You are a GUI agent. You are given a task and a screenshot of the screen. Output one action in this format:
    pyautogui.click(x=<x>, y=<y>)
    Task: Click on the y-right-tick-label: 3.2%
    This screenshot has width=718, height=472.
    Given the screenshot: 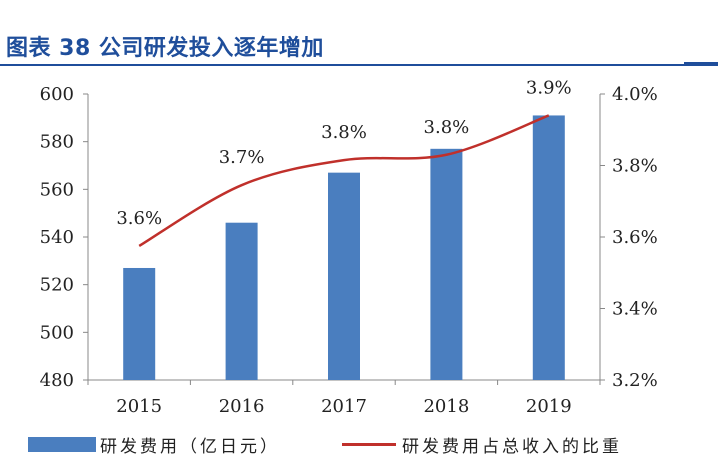 What is the action you would take?
    pyautogui.click(x=635, y=380)
    